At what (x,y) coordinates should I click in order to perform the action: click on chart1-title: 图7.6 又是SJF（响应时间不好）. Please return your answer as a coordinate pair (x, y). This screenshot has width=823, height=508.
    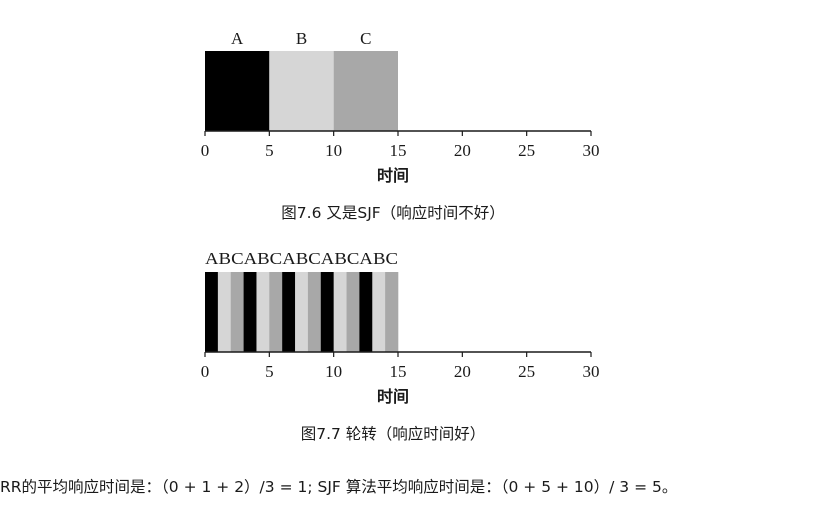
    Looking at the image, I should click on (392, 212).